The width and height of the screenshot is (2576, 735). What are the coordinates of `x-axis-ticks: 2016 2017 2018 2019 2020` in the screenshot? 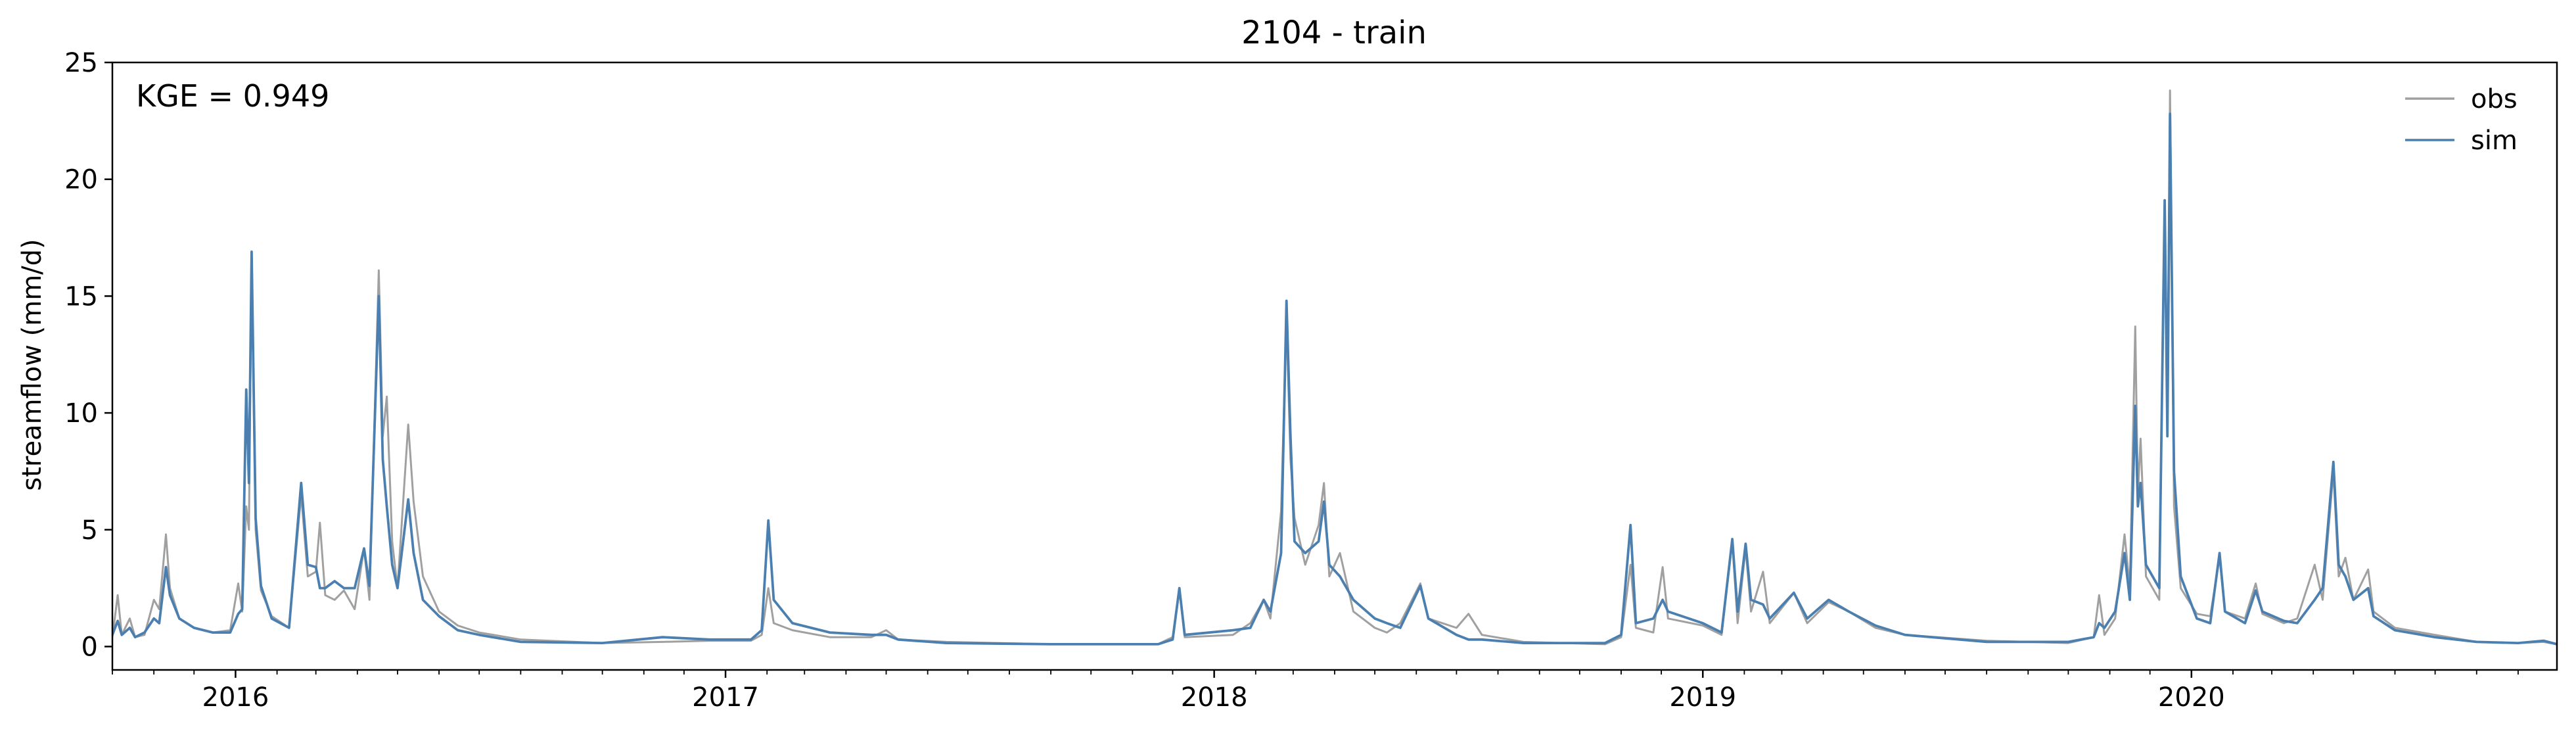 It's located at (1316, 691).